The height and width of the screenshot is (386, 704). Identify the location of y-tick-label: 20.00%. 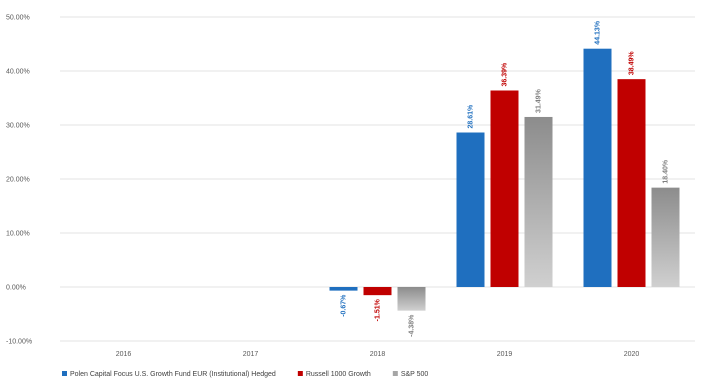
(18, 180).